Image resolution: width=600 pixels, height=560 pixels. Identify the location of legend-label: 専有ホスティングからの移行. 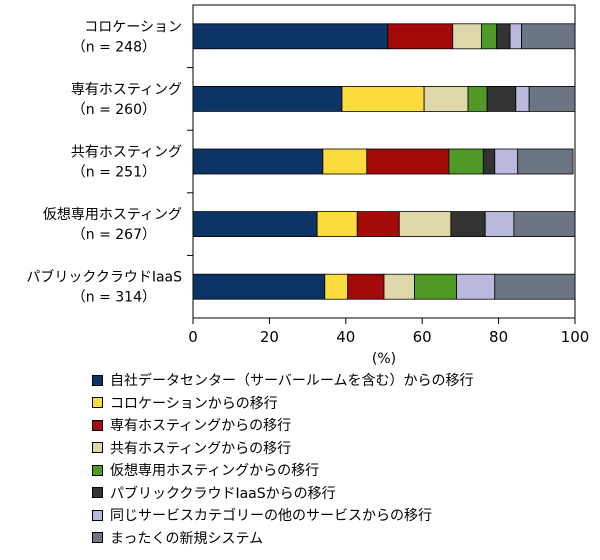
(201, 426).